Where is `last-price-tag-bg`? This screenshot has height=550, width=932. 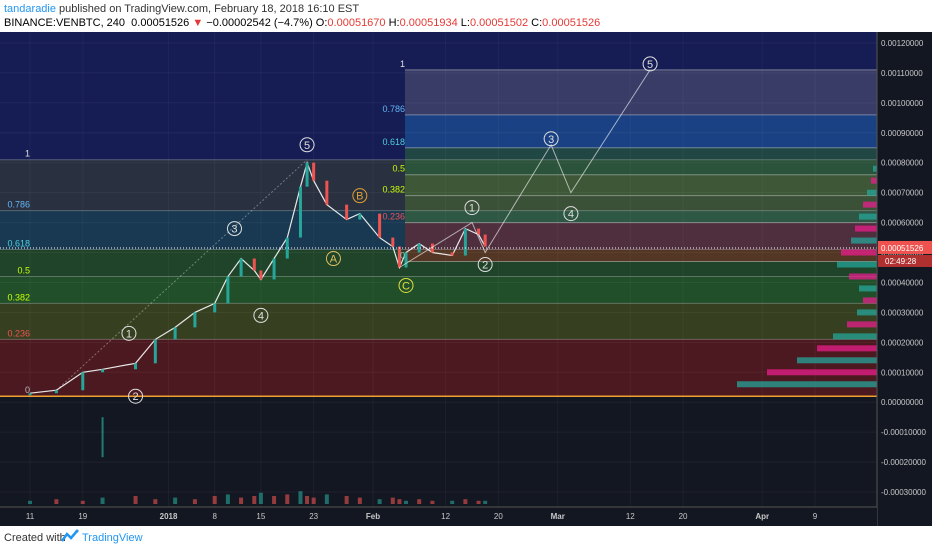
last-price-tag-bg is located at coordinates (905, 247).